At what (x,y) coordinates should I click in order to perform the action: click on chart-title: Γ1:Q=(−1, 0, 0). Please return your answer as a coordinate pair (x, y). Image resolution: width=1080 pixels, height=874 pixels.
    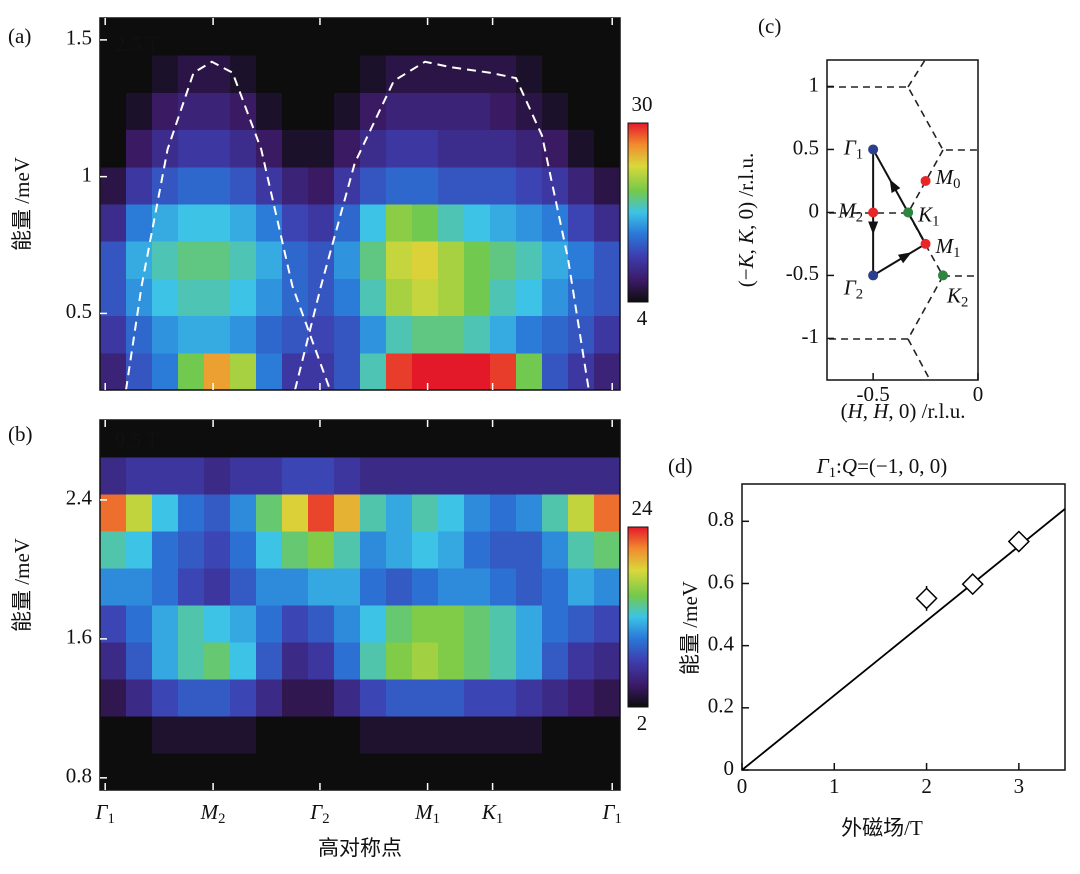
    Looking at the image, I should click on (882, 468).